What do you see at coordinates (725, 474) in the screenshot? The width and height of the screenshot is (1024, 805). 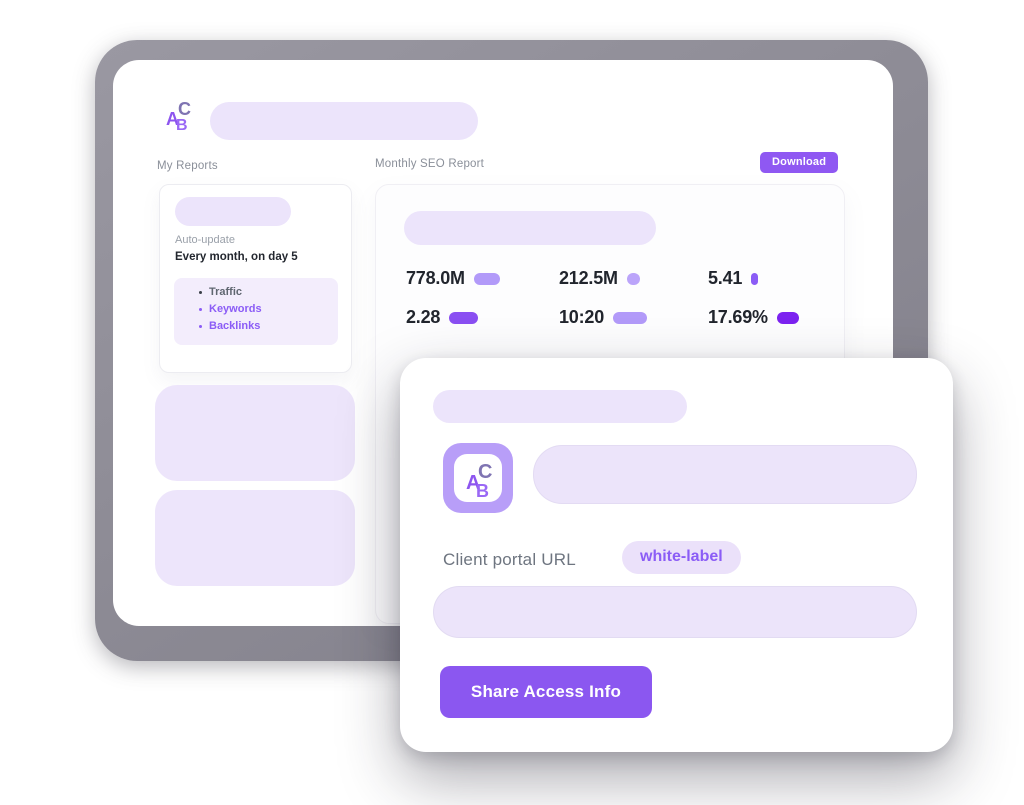 I see `workspace-name-input` at bounding box center [725, 474].